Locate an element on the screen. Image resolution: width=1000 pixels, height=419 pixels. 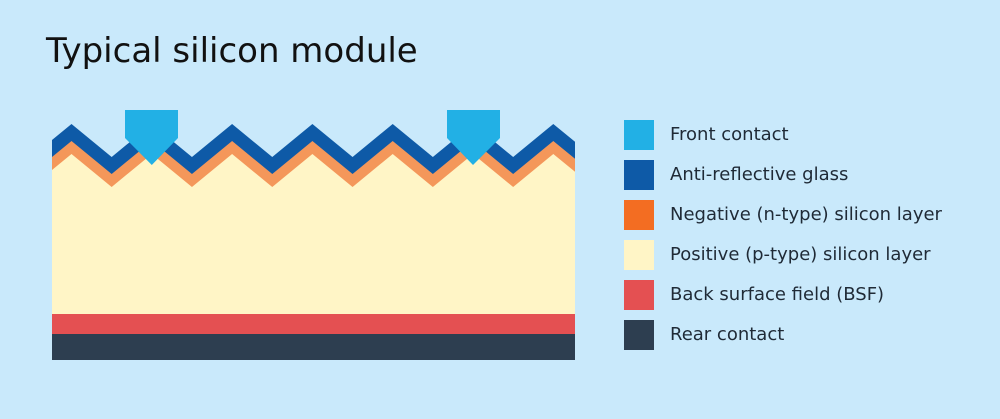
title: Typical silicon module is located at coordinates (231, 51).